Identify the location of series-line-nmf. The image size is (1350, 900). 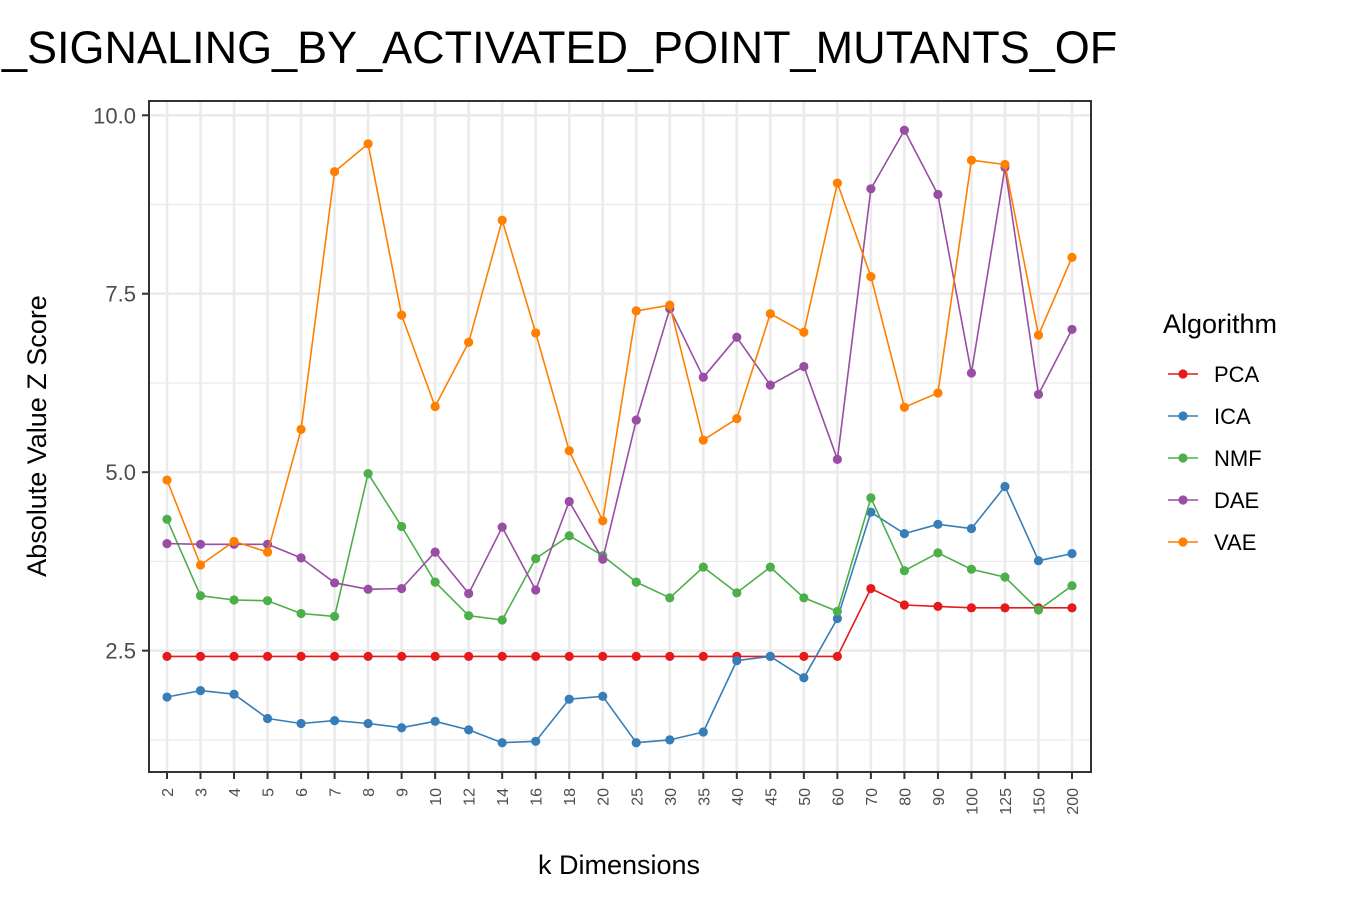
(619, 546).